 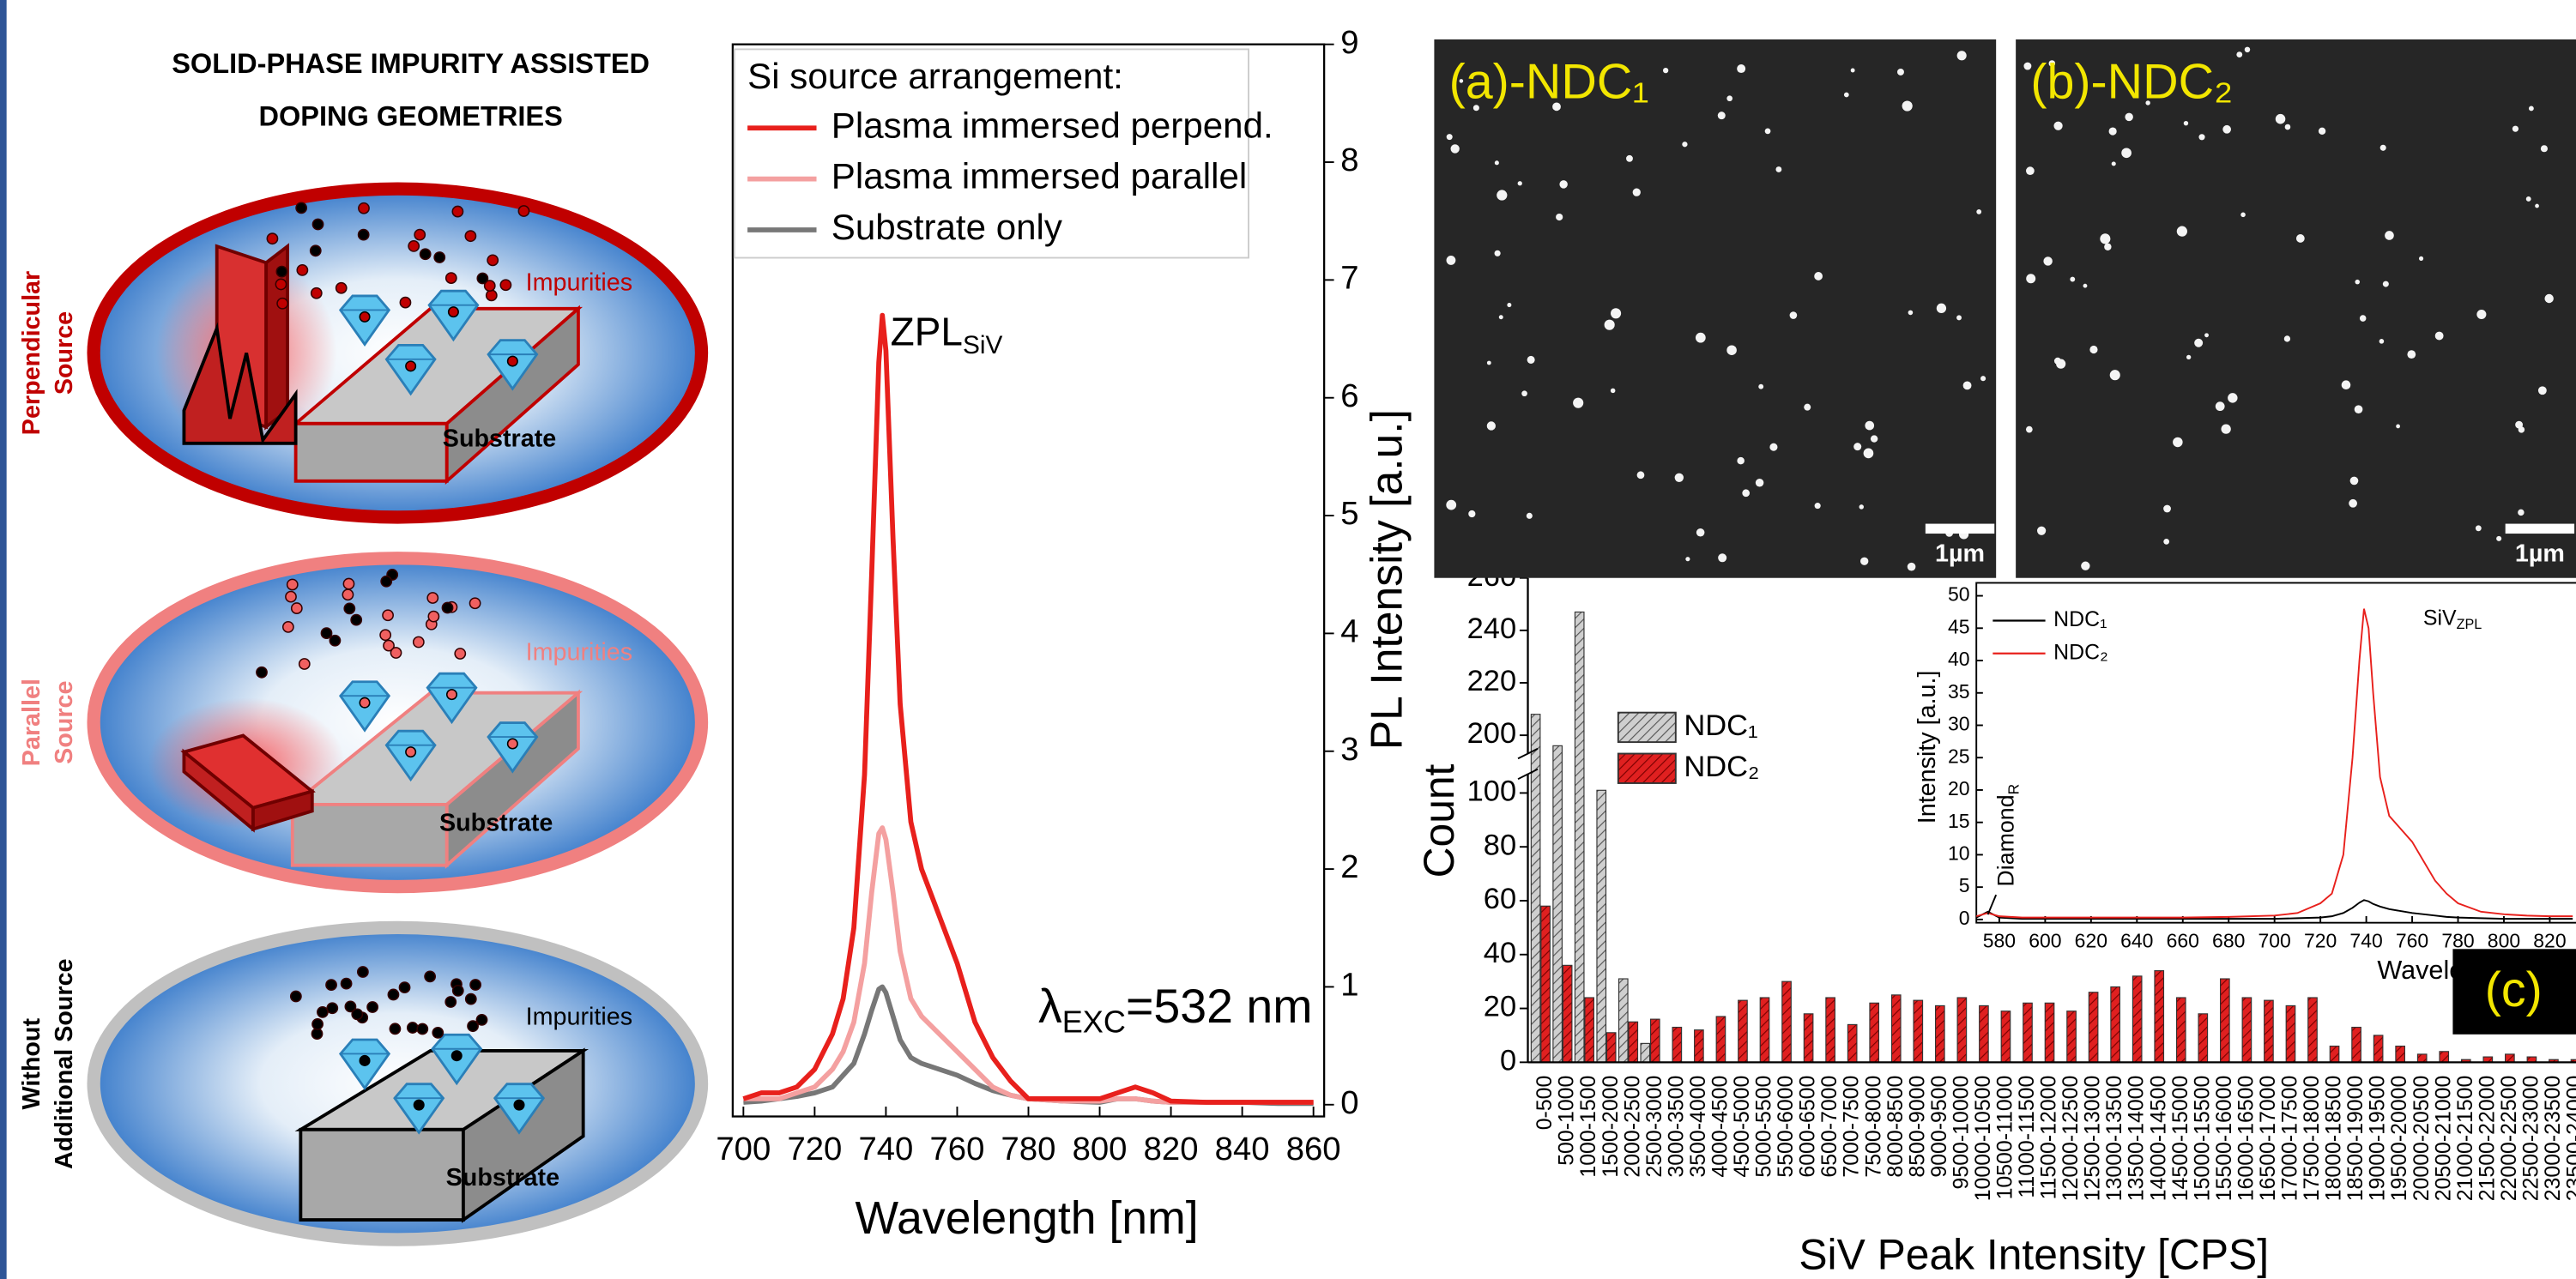 I want to click on x-tick-label: 17000-17500, so click(x=2290, y=1139).